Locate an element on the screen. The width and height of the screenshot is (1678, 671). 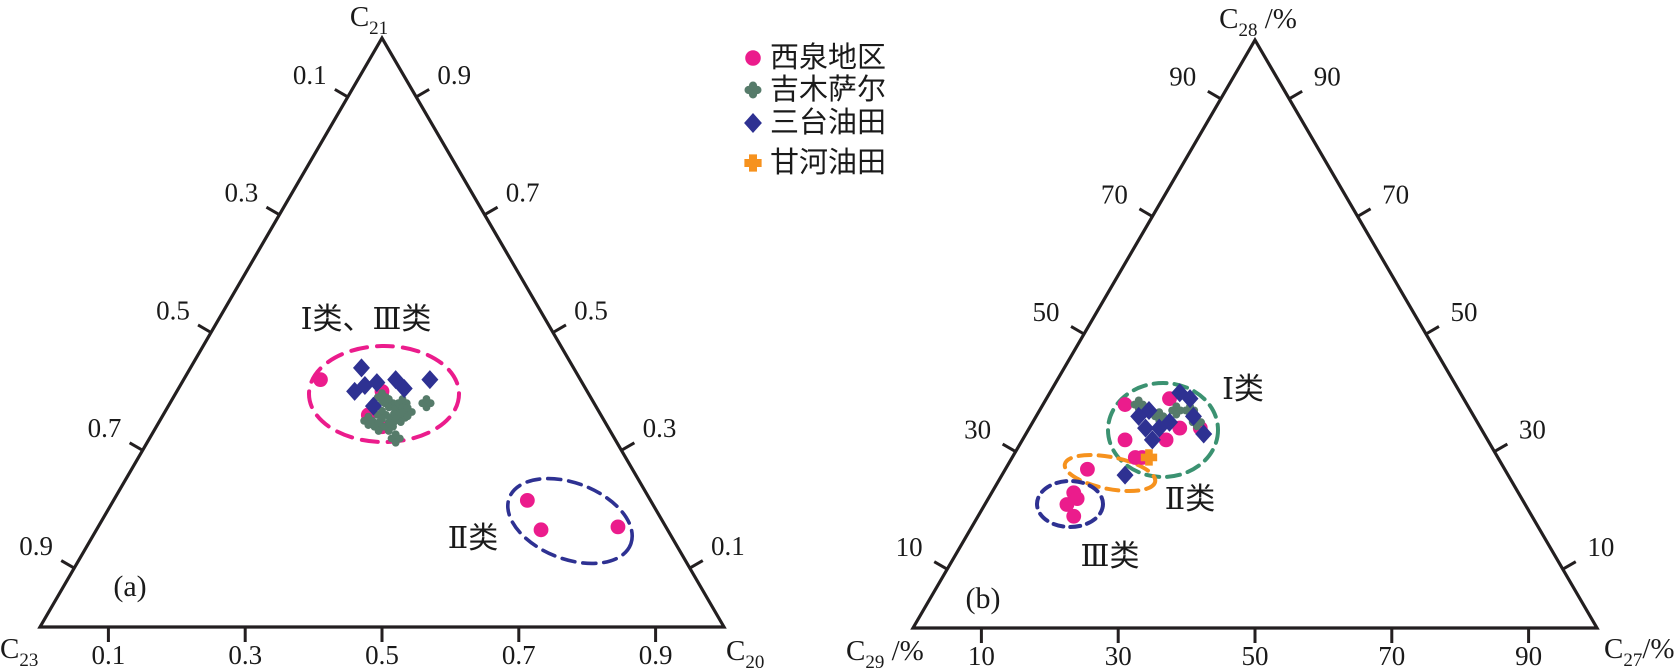
group-label: Ⅰ类 is located at coordinates (1243, 389).